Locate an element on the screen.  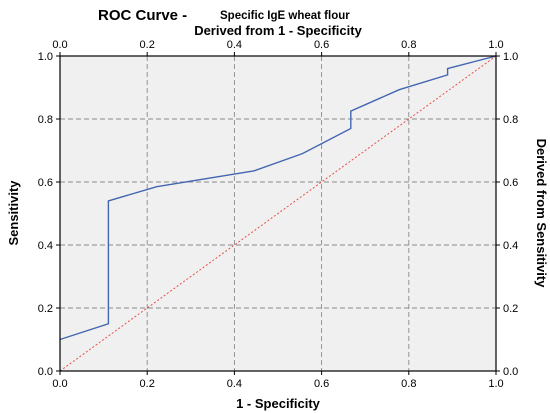
x2-tick-label: 0.2 is located at coordinates (147, 45).